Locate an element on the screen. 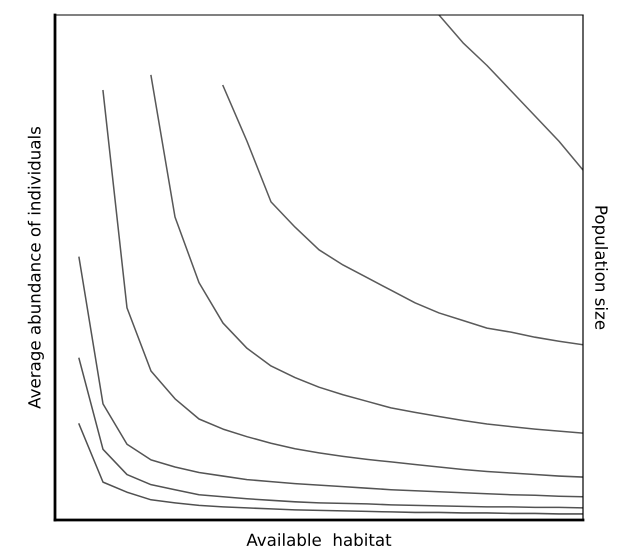  y-axis-title: Average abundance of individuals is located at coordinates (36, 267).